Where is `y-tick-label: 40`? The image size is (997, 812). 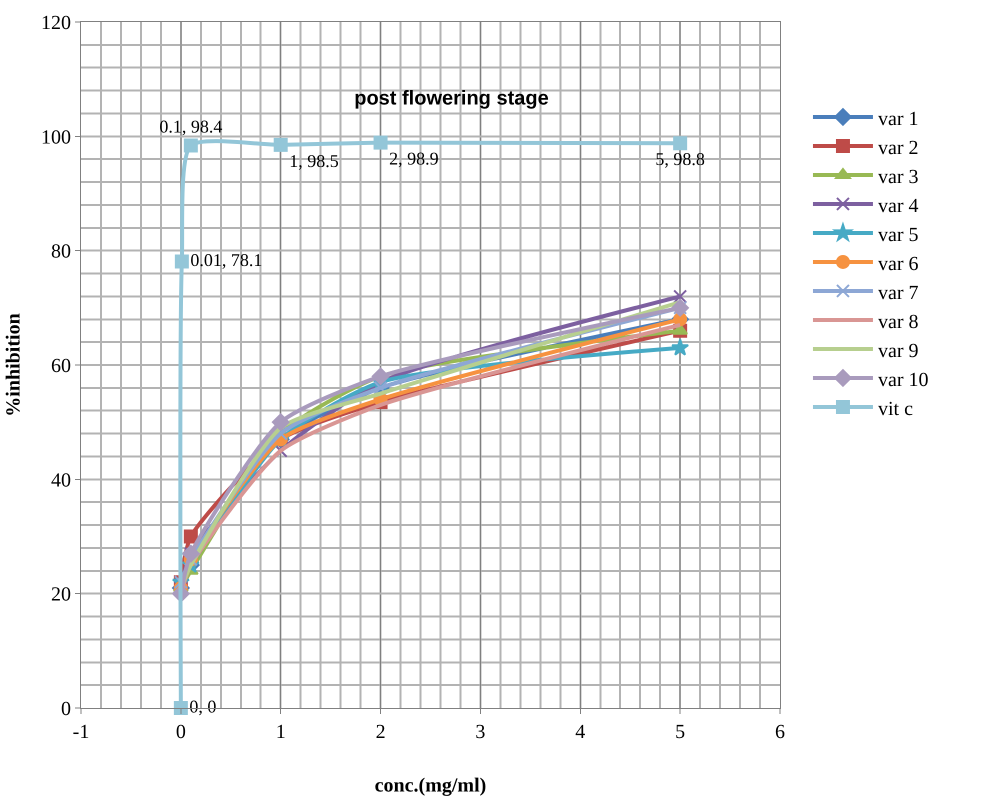
y-tick-label: 40 is located at coordinates (61, 480).